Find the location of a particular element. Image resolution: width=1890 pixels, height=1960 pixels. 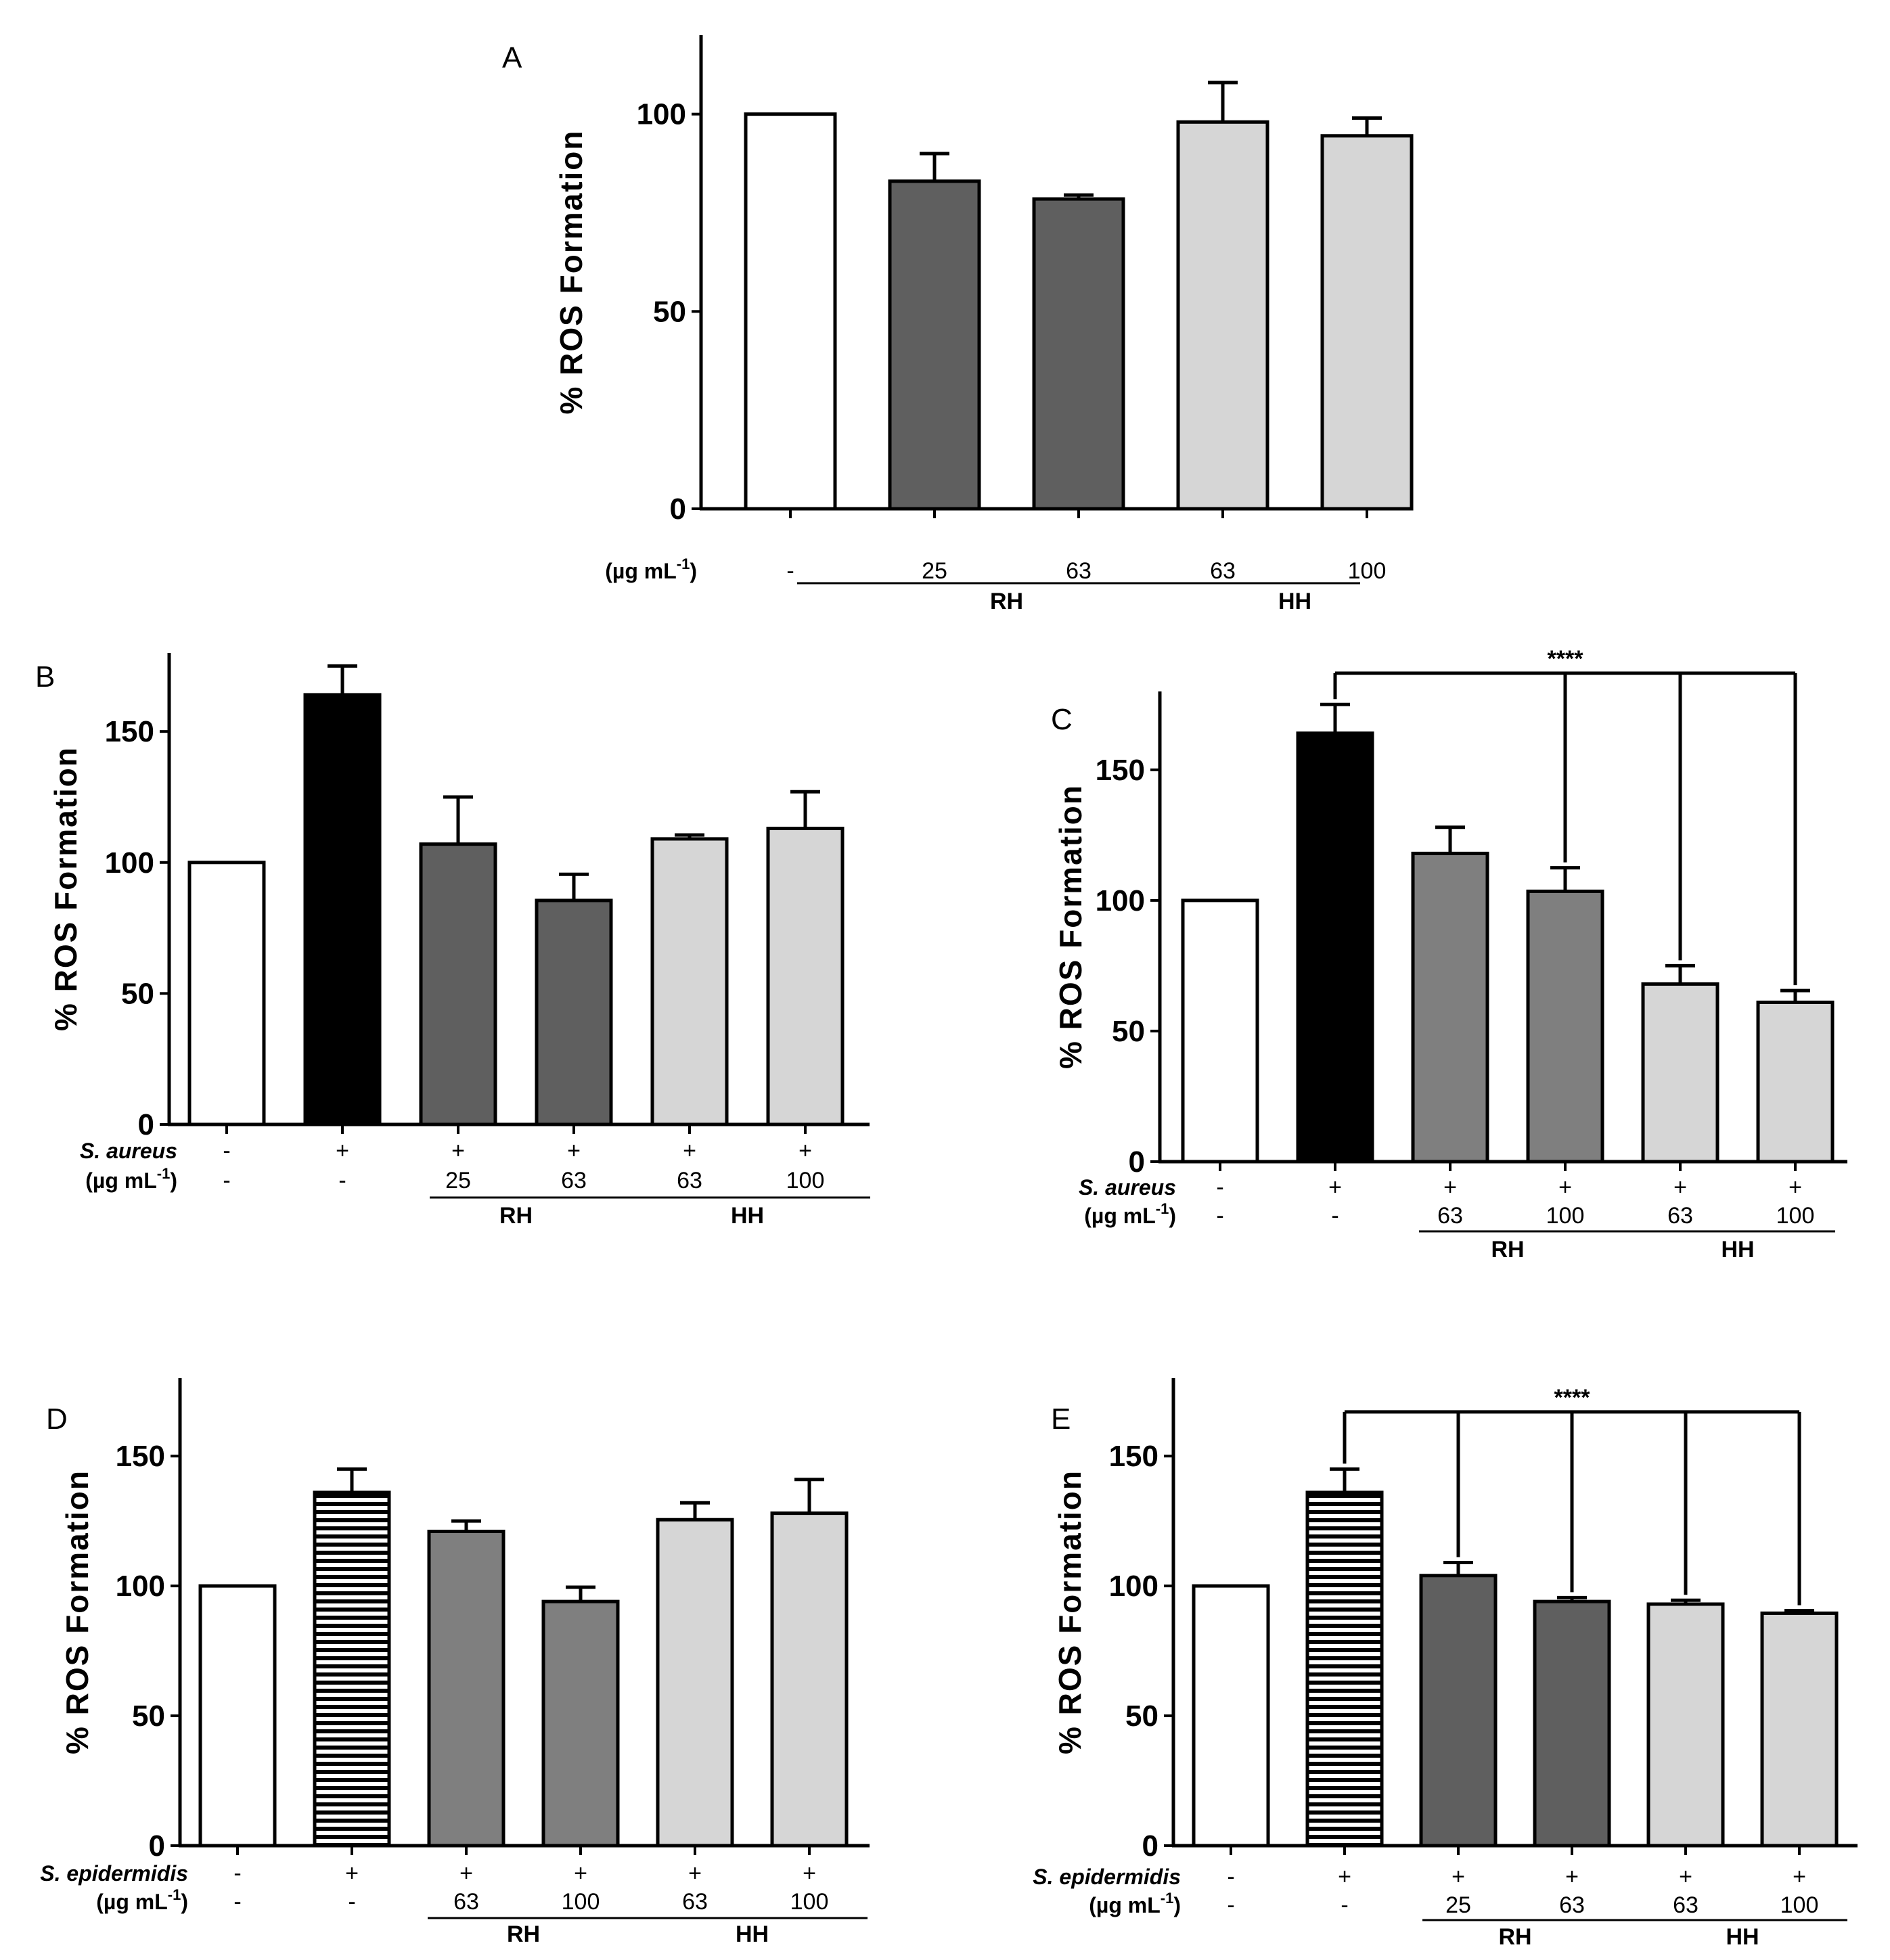

significance-label: **** is located at coordinates (1566, 659).